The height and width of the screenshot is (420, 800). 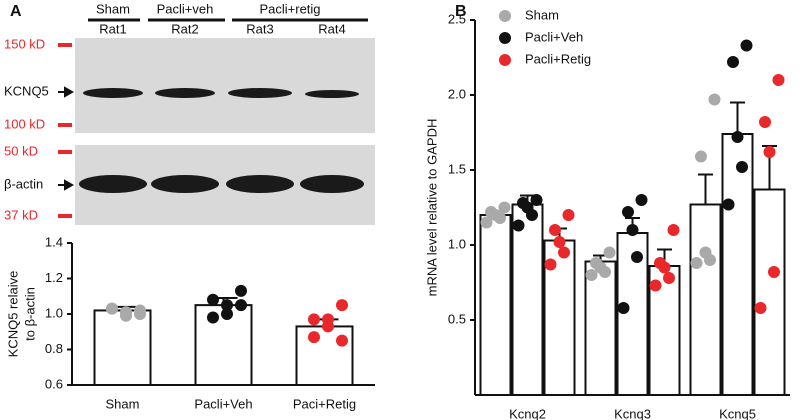 I want to click on y-tick-label: 2.0, so click(x=457, y=93).